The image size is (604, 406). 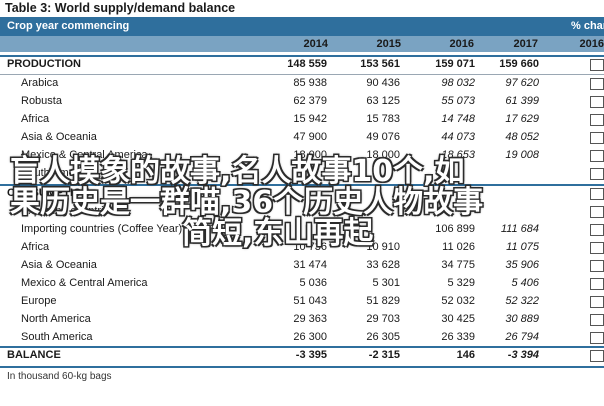 I want to click on row-value: 31 474, so click(x=310, y=265).